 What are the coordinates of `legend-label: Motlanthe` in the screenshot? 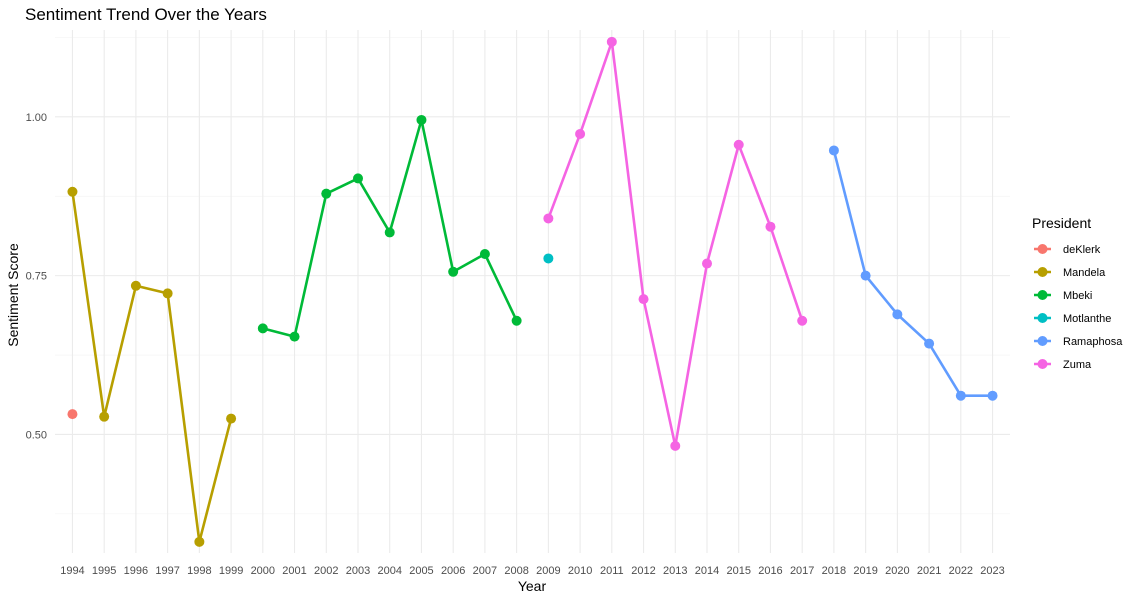 It's located at (1087, 319).